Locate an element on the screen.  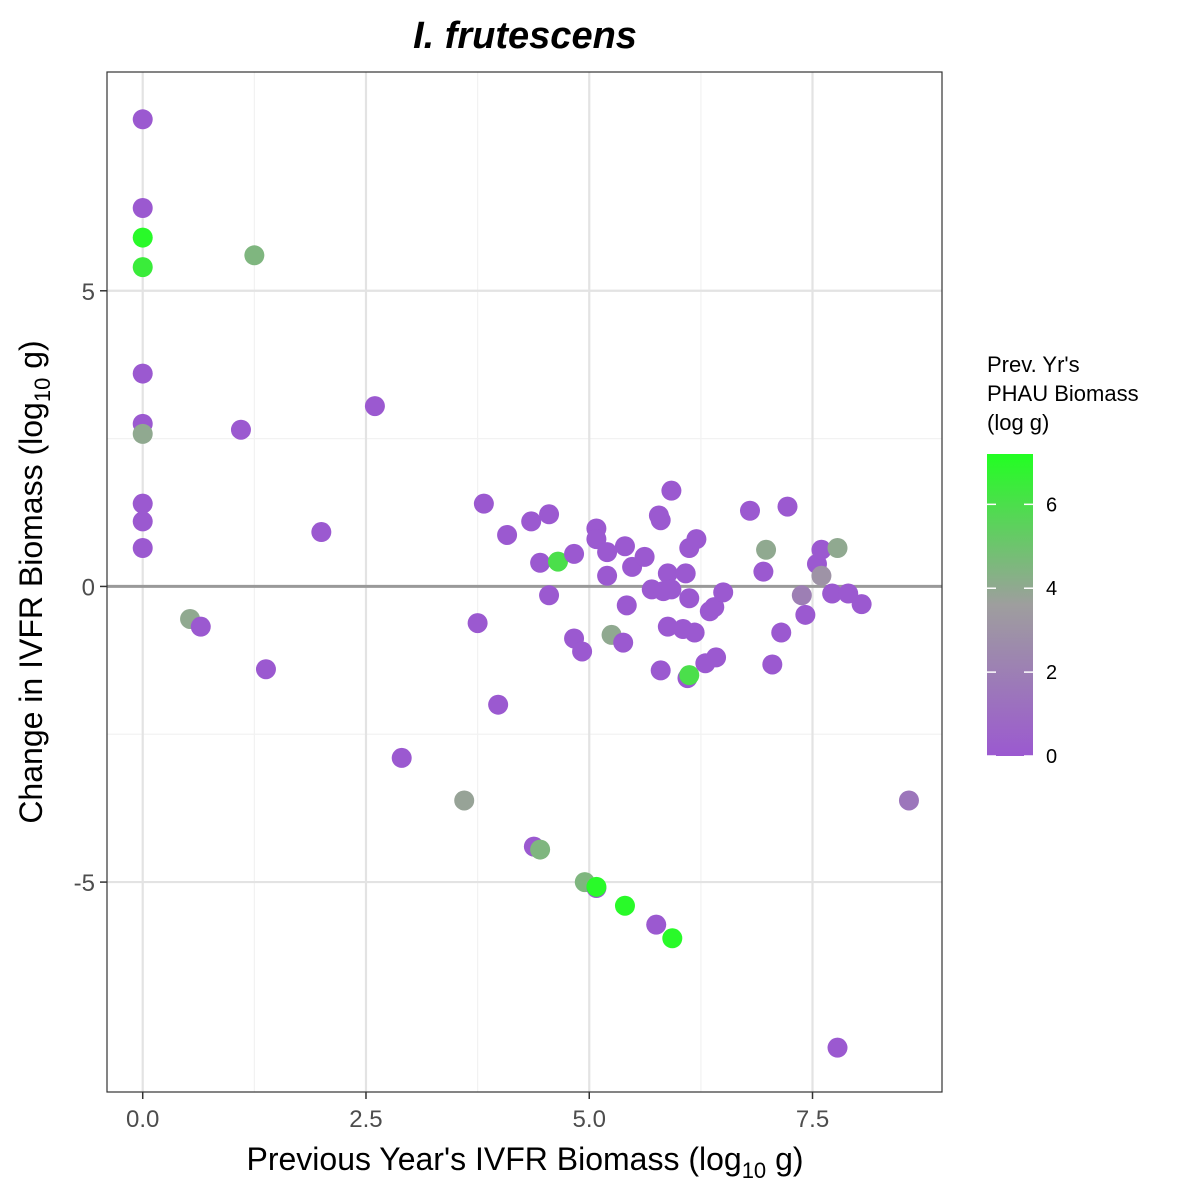
color-legend: Prev. Yr's PHAU Biomass (log g) 0 2 4 6 is located at coordinates (1063, 560).